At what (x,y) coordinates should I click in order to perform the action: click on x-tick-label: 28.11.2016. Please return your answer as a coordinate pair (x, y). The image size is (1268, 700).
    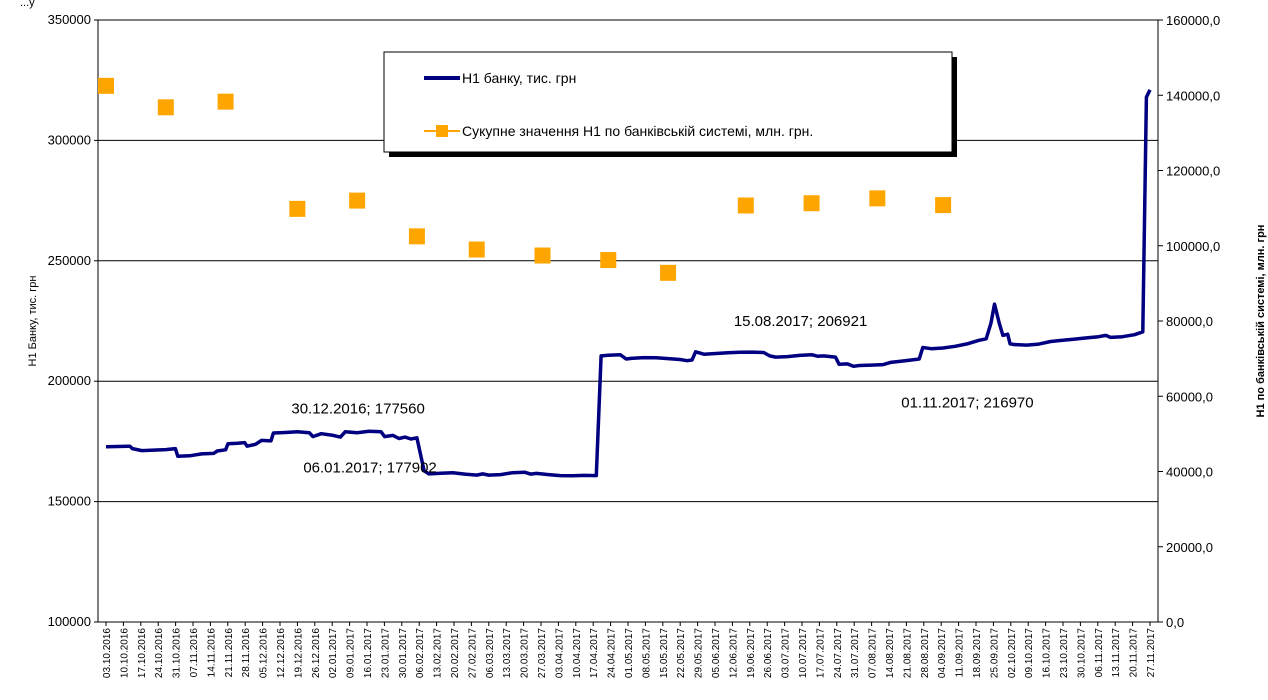
    Looking at the image, I should click on (246, 653).